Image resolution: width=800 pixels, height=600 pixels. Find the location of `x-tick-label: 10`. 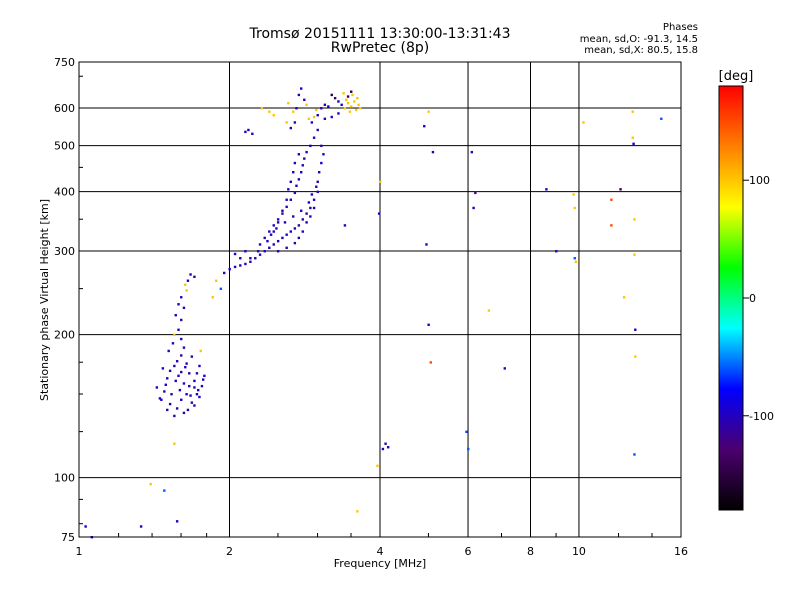

x-tick-label: 10 is located at coordinates (579, 551).